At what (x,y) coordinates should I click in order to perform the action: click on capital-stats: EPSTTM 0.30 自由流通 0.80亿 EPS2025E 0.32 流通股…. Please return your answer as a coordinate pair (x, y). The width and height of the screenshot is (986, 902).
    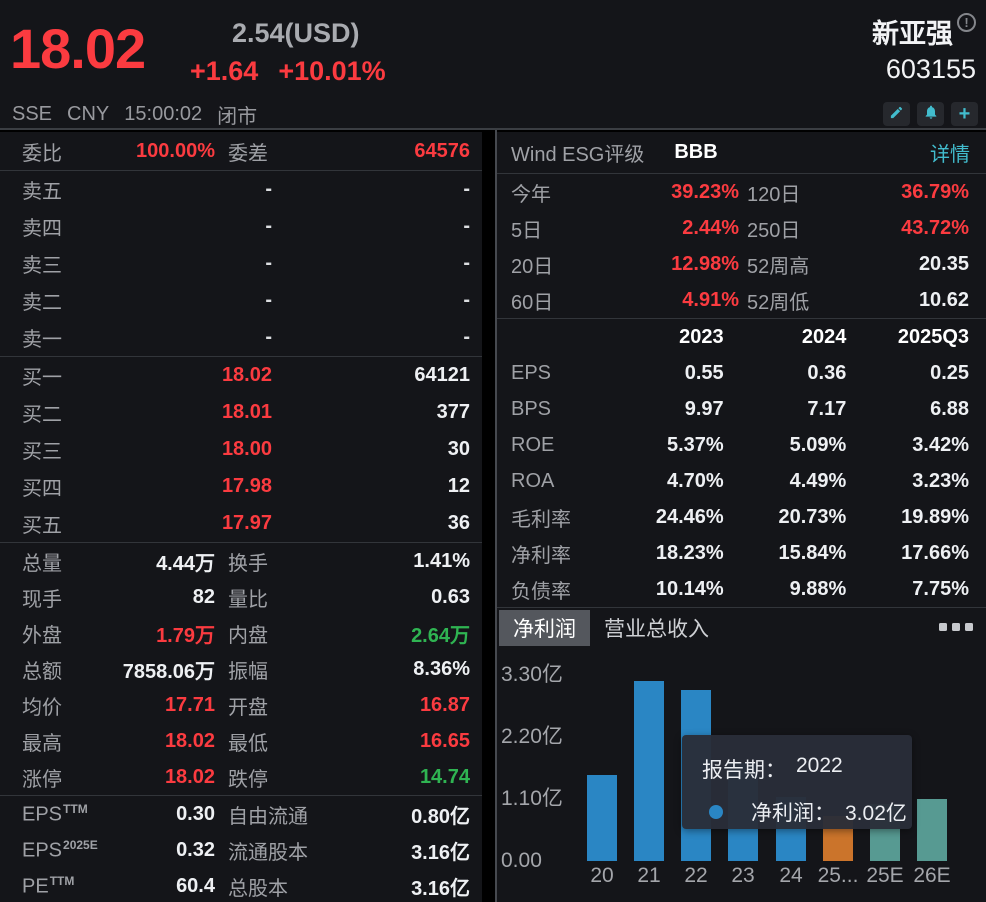
    Looking at the image, I should click on (241, 849).